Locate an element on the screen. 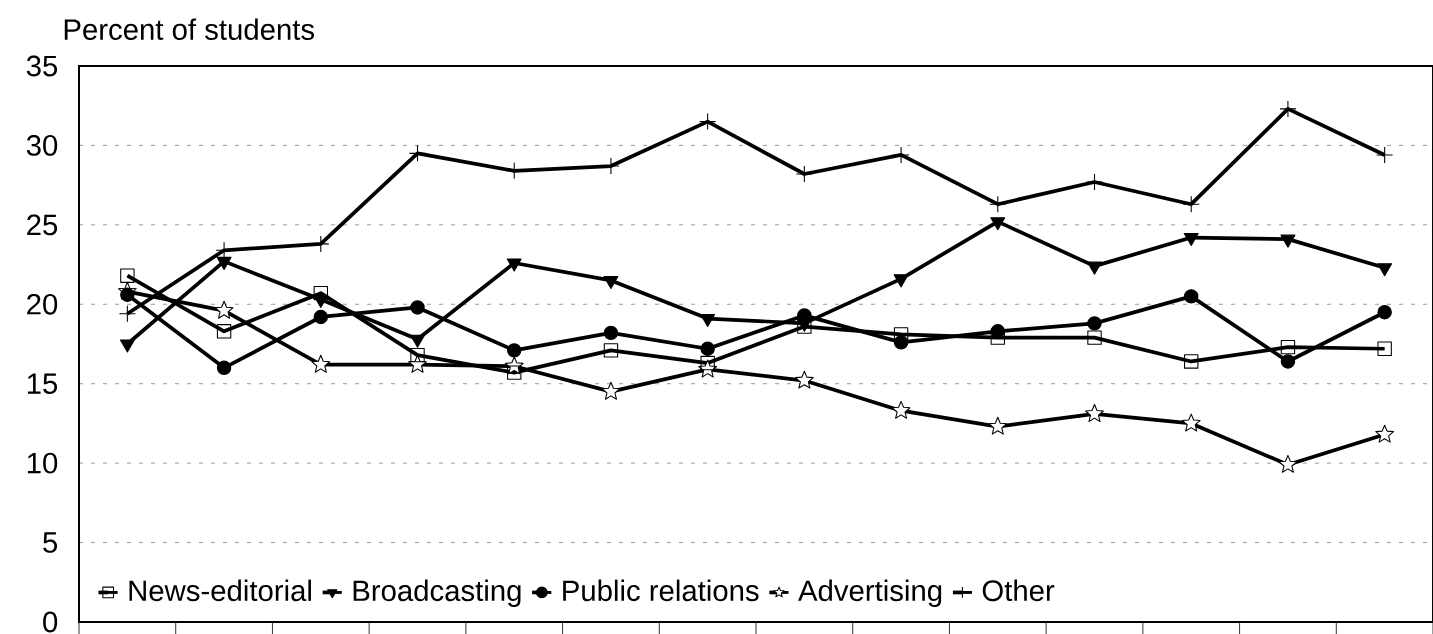 This screenshot has height=634, width=1433. legend-label: Public relations is located at coordinates (661, 590).